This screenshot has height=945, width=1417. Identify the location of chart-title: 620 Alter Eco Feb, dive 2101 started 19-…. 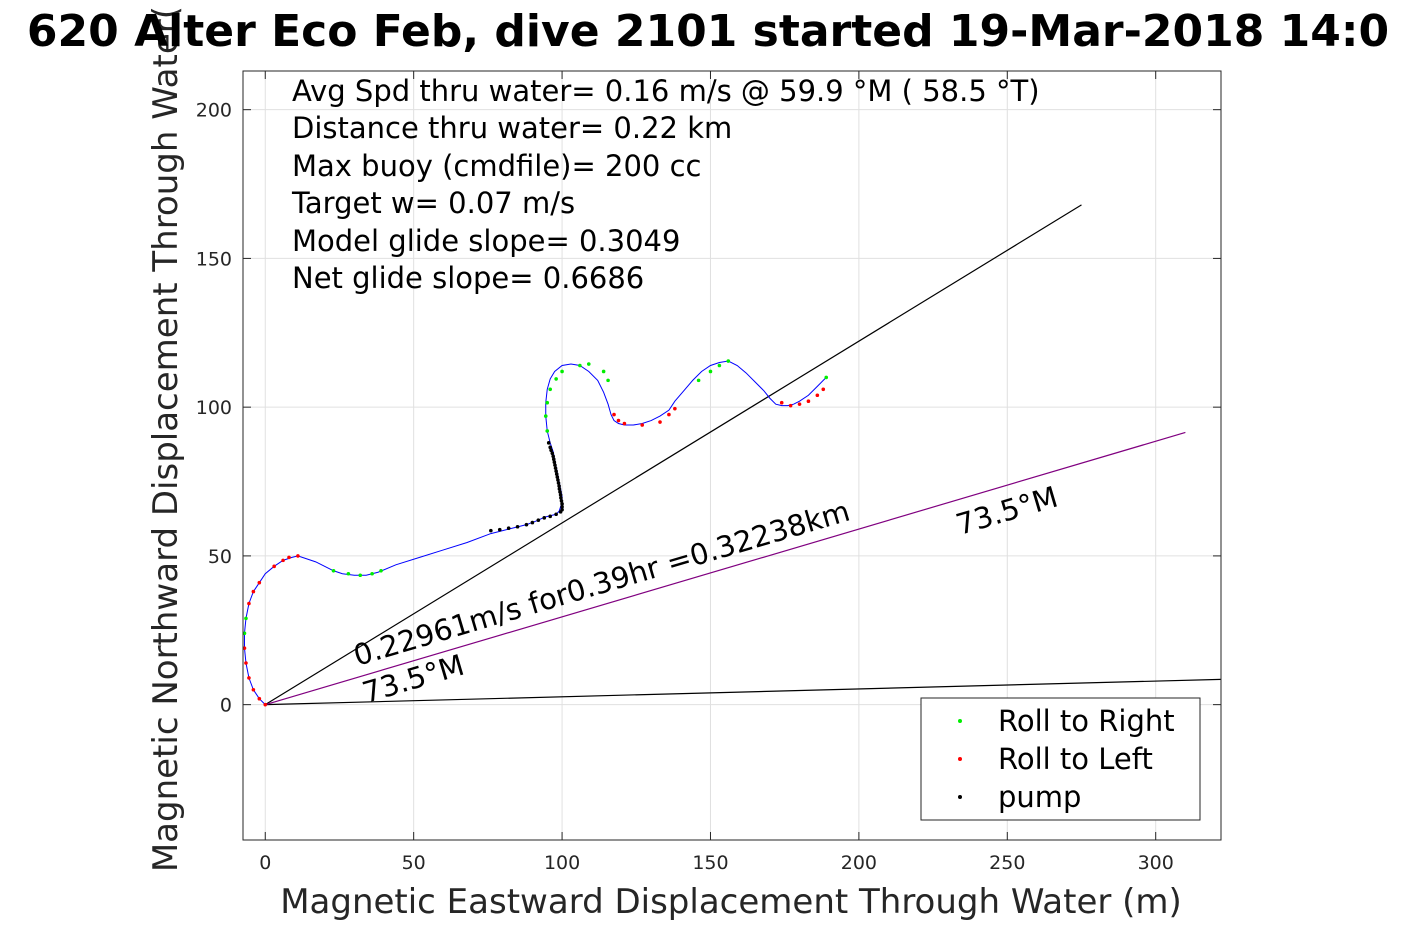
(708, 31).